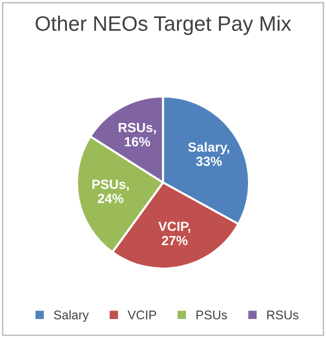 The width and height of the screenshot is (326, 338). I want to click on data-label: Salary, 33%, so click(209, 154).